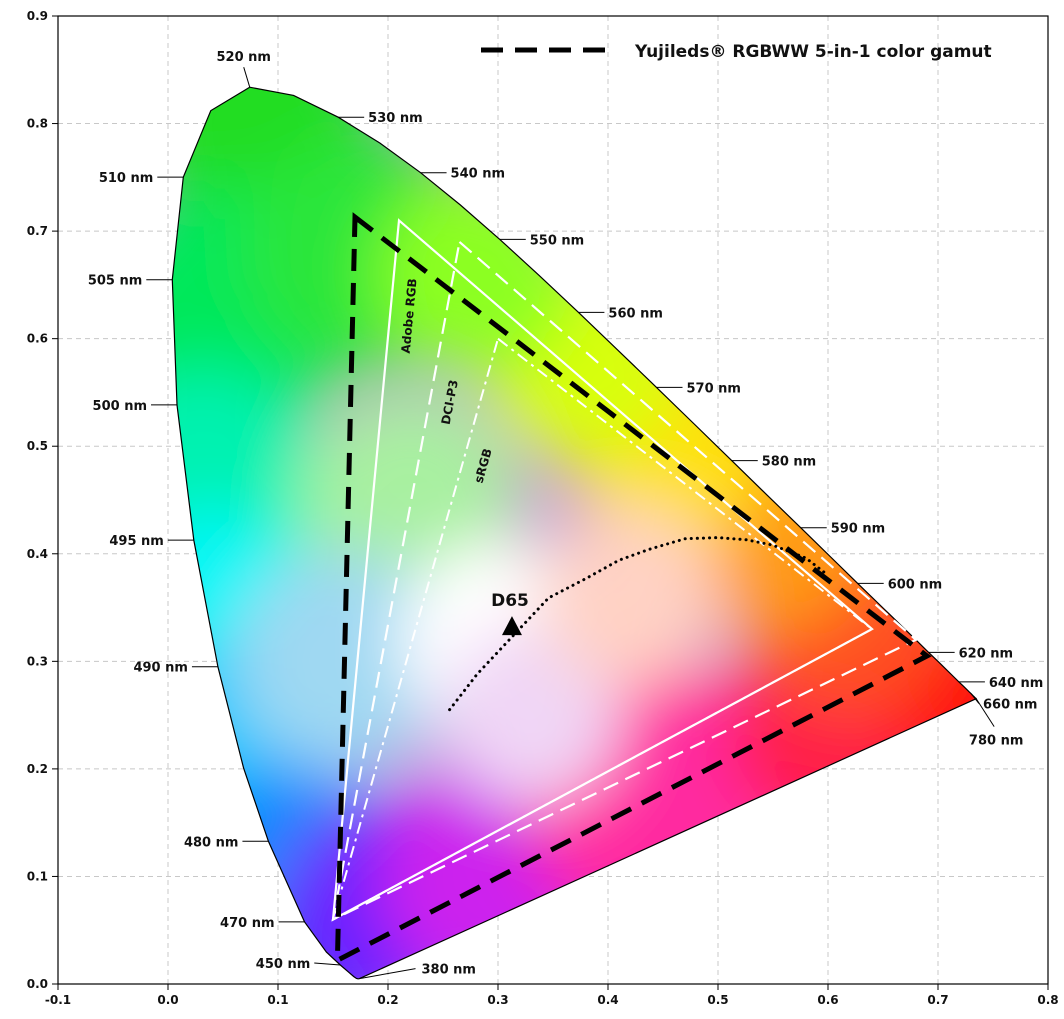 The height and width of the screenshot is (1019, 1064). What do you see at coordinates (115, 281) in the screenshot?
I see `wavelength-label: 505 nm` at bounding box center [115, 281].